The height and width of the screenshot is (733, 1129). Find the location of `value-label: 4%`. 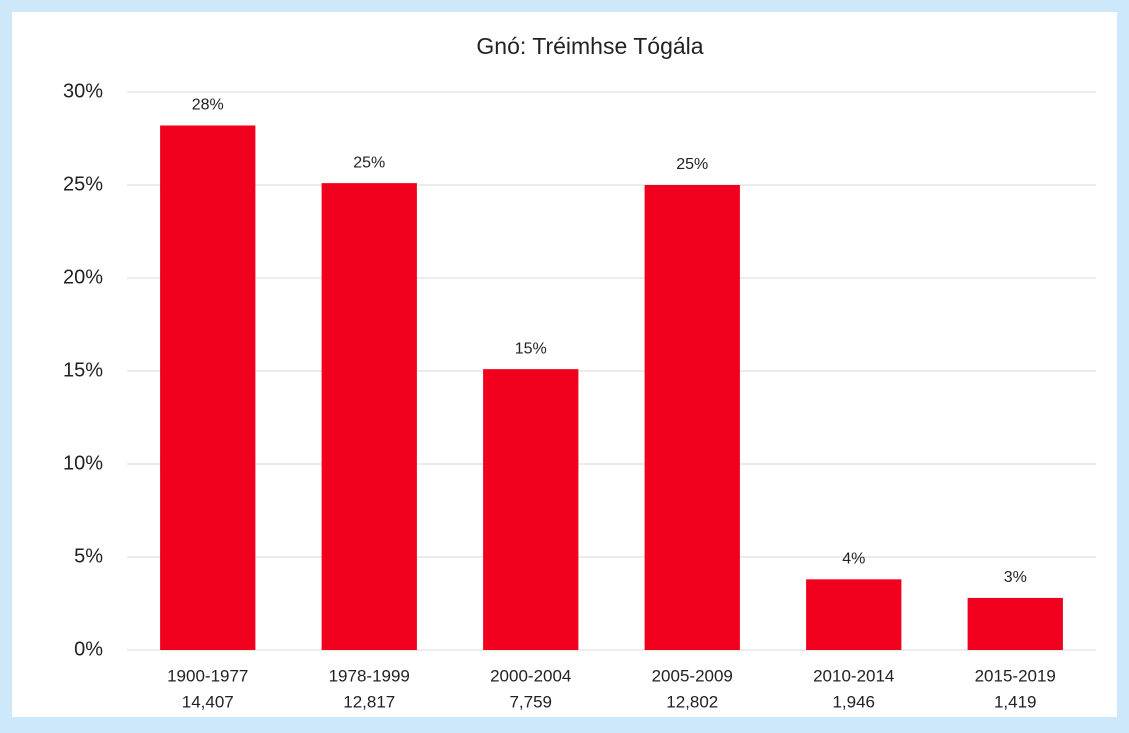

value-label: 4% is located at coordinates (853, 559).